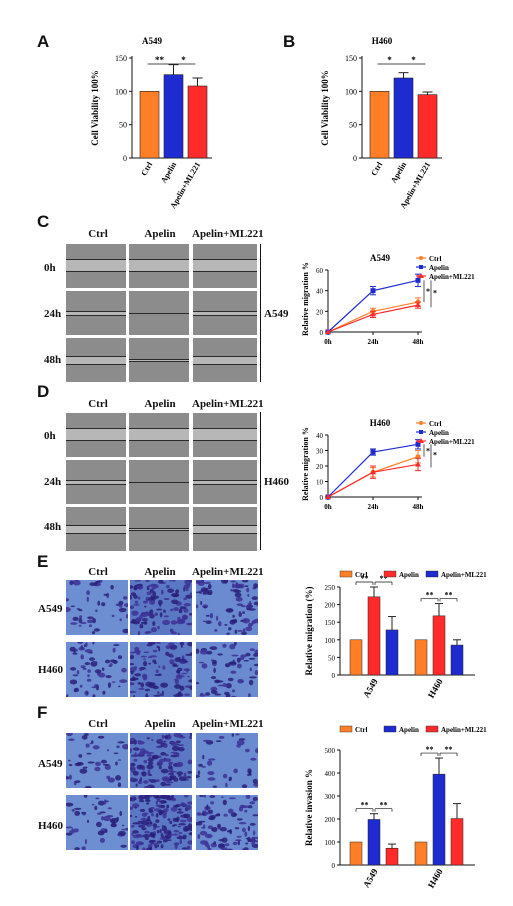 Image resolution: width=513 pixels, height=906 pixels. I want to click on y-tick-label: 50, so click(332, 658).